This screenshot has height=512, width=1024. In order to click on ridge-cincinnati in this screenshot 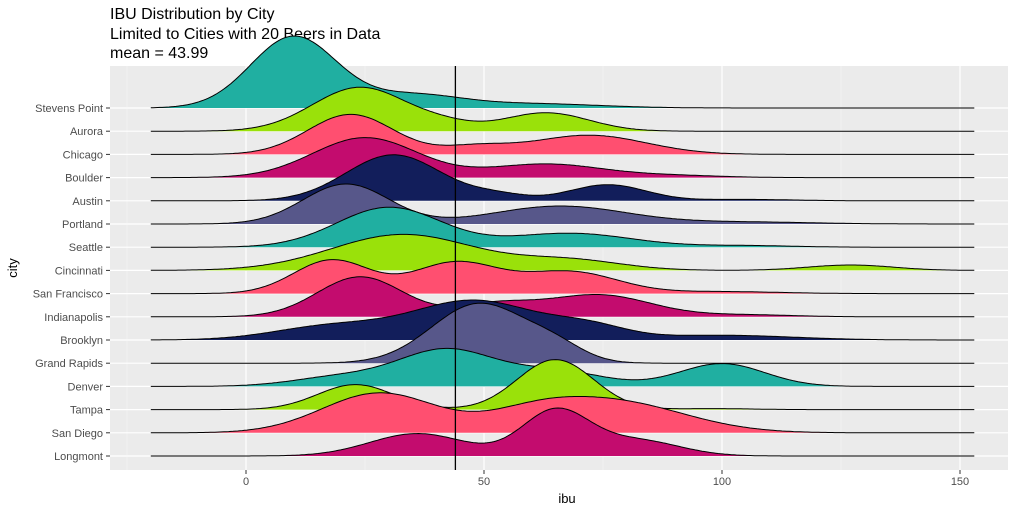, I will do `click(562, 252)`.